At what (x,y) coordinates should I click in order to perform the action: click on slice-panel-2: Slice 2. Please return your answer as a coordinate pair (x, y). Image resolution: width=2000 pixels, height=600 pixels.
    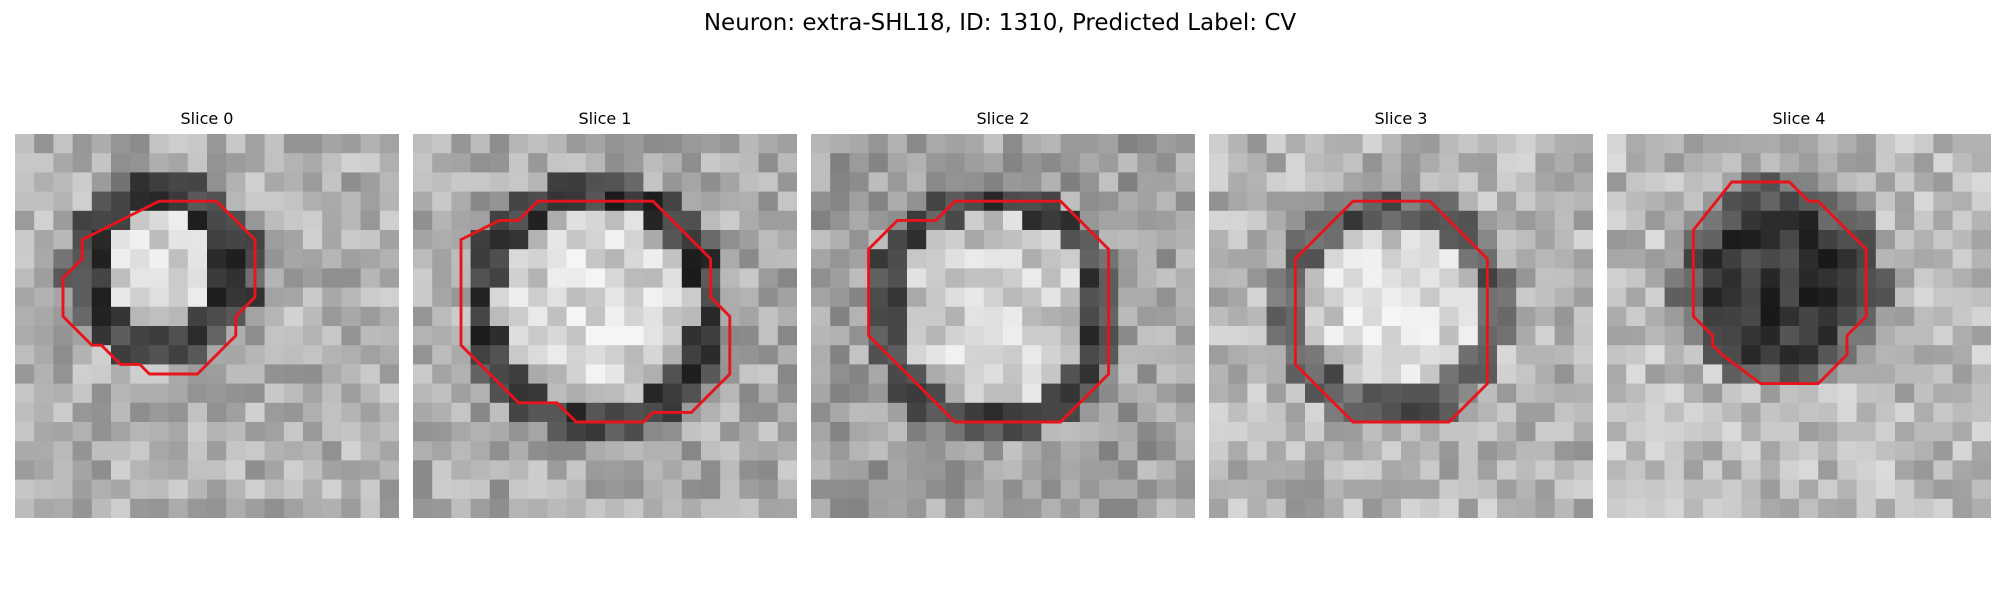
    Looking at the image, I should click on (1003, 315).